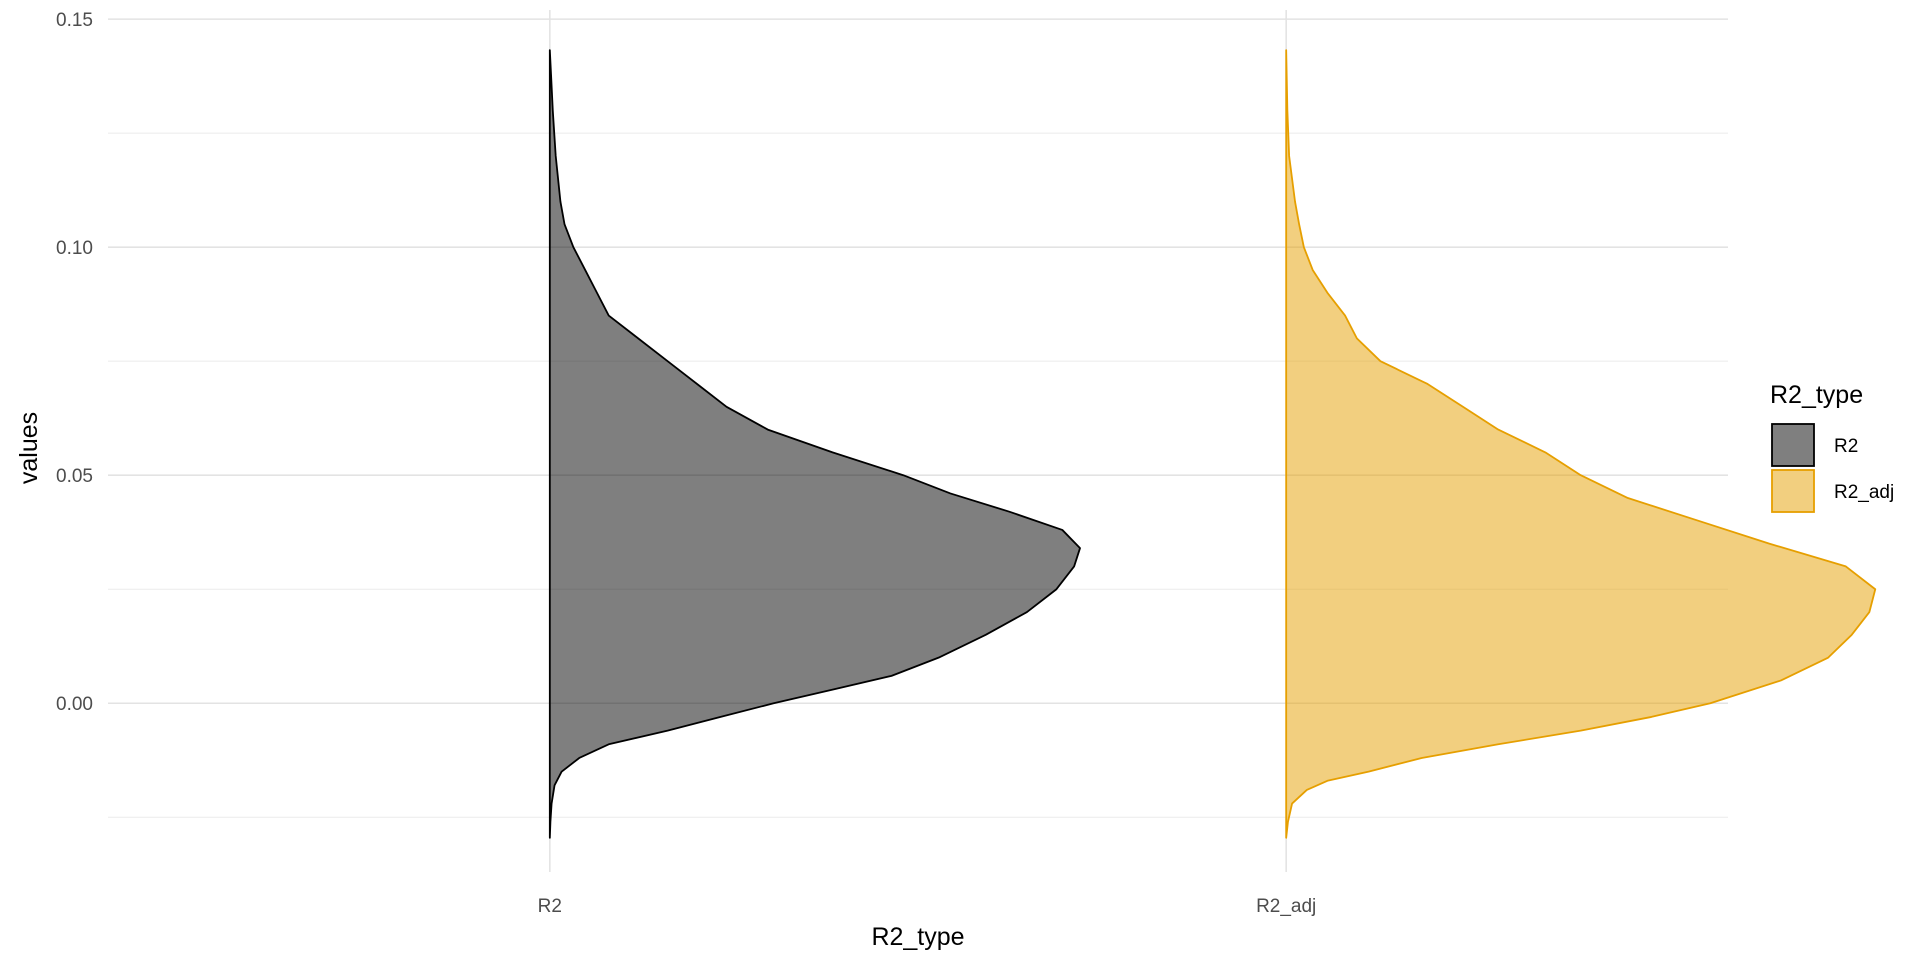 The width and height of the screenshot is (1920, 960). Describe the element at coordinates (74, 476) in the screenshot. I see `y-tick-label: 0.05` at that location.